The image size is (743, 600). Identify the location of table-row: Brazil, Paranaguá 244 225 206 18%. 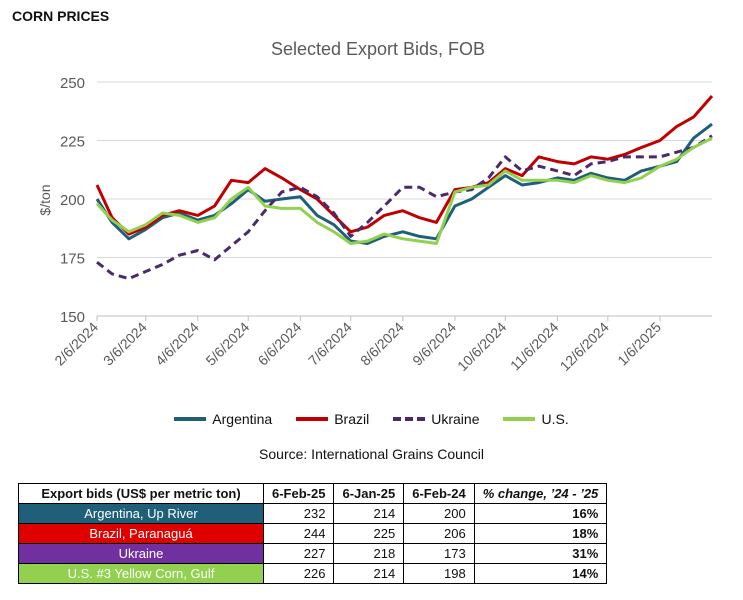
(313, 533).